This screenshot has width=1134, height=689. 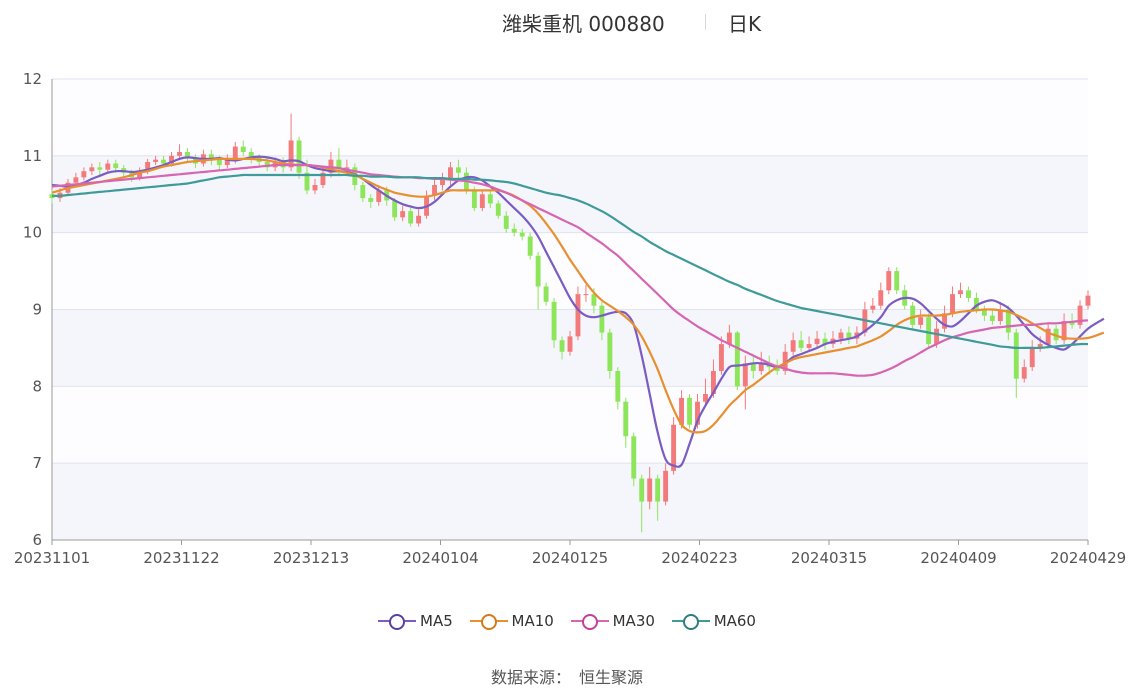 I want to click on legend-item-ma5: MA5, so click(x=415, y=621).